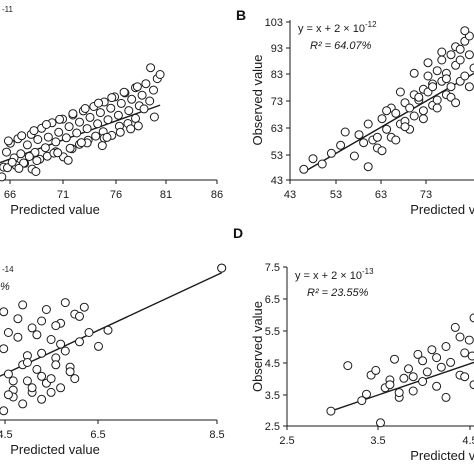 This screenshot has width=474, height=474. What do you see at coordinates (257, 346) in the screenshot?
I see `y-axis-title: Observed value` at bounding box center [257, 346].